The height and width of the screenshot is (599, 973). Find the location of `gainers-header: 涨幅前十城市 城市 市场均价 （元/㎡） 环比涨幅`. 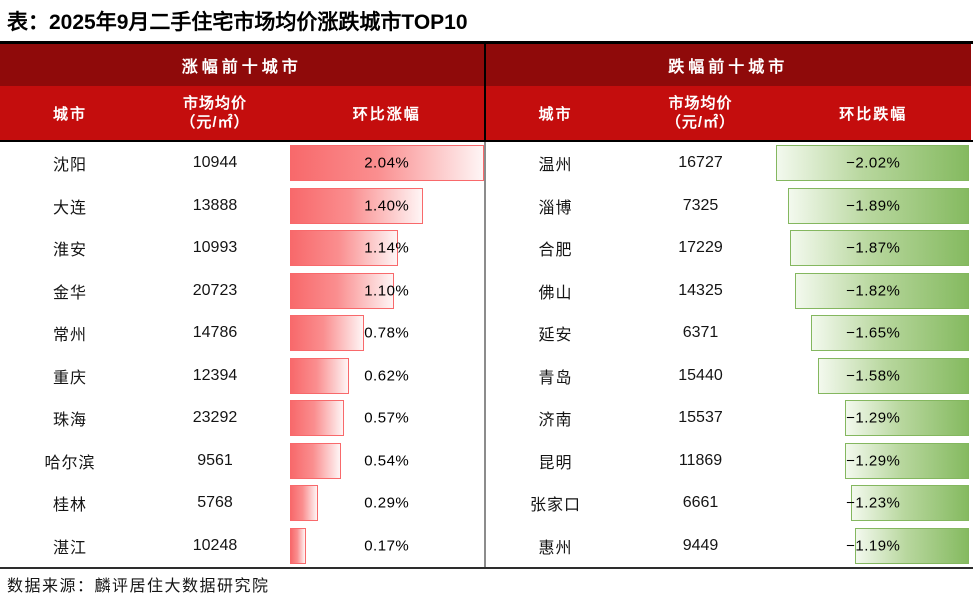

gainers-header: 涨幅前十城市 城市 市场均价 （元/㎡） 环比涨幅 is located at coordinates (243, 92).